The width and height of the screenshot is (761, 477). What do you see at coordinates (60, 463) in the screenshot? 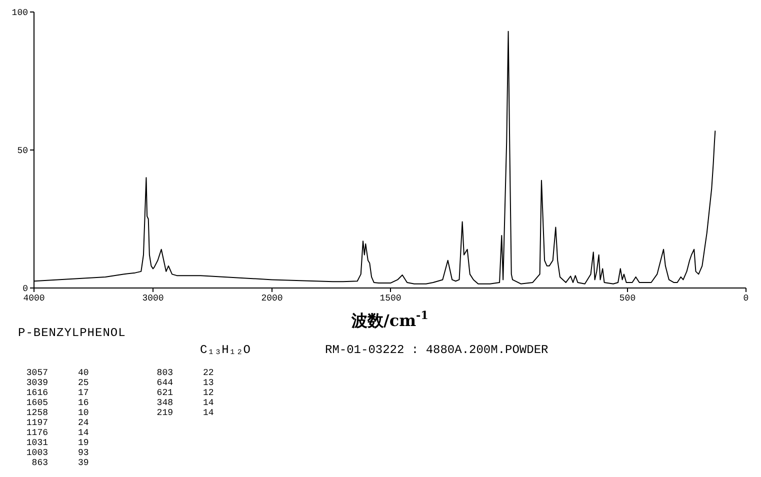
I see `text: 863 39` at bounding box center [60, 463].